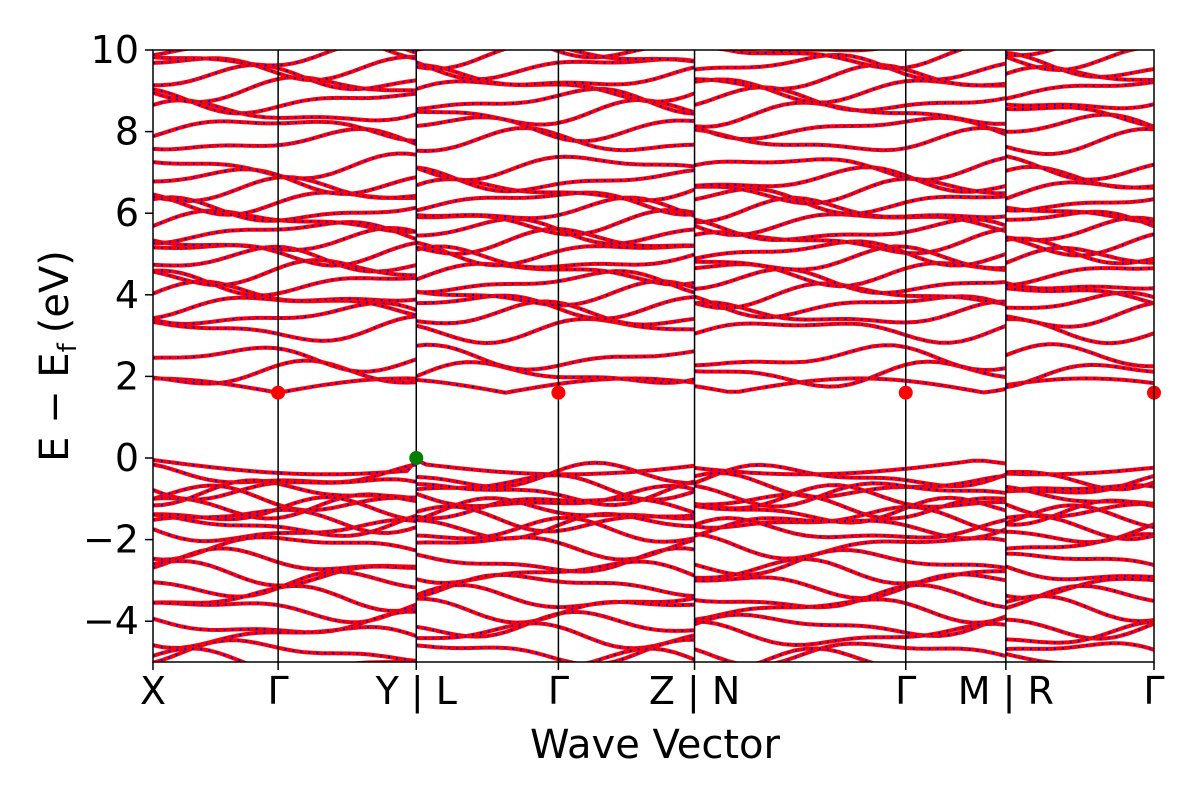 The image size is (1200, 800). Describe the element at coordinates (1006, 691) in the screenshot. I see `x-tick-label: M | R` at that location.